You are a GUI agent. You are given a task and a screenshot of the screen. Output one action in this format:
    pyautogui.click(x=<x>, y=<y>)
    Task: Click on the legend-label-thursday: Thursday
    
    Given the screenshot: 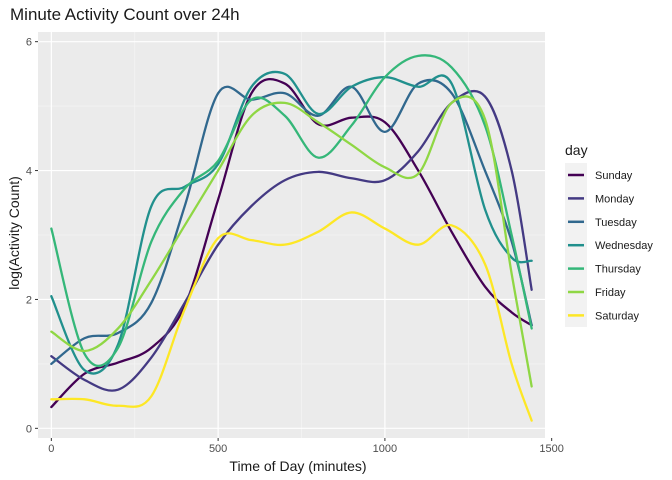 What is the action you would take?
    pyautogui.click(x=618, y=270)
    